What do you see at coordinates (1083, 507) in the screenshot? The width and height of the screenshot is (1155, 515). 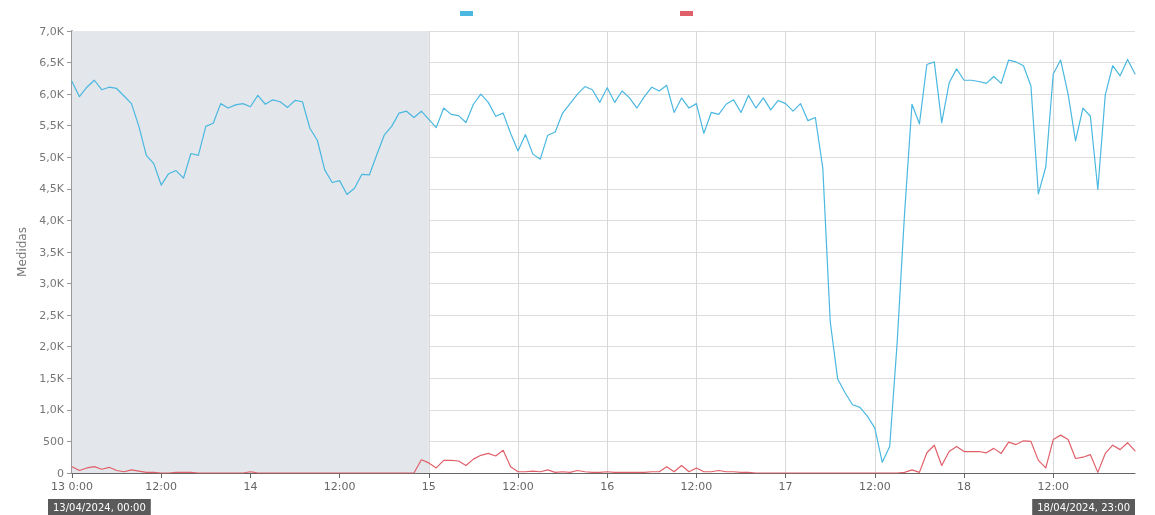 I see `text: 18/04/2024, 23:00` at bounding box center [1083, 507].